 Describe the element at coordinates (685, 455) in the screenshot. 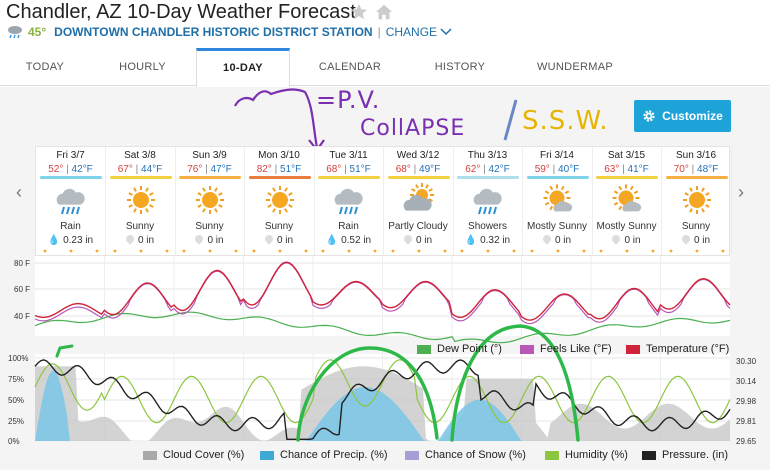

I see `legend-pressure: Pressure. (in)` at that location.